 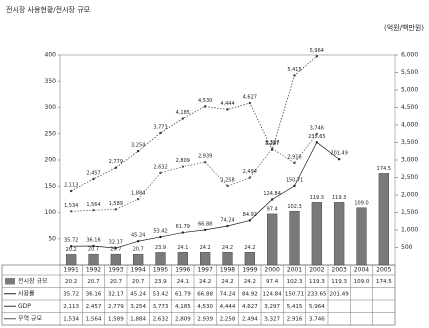 What do you see at coordinates (182, 270) in the screenshot?
I see `x-tick-label: 1996` at bounding box center [182, 270].